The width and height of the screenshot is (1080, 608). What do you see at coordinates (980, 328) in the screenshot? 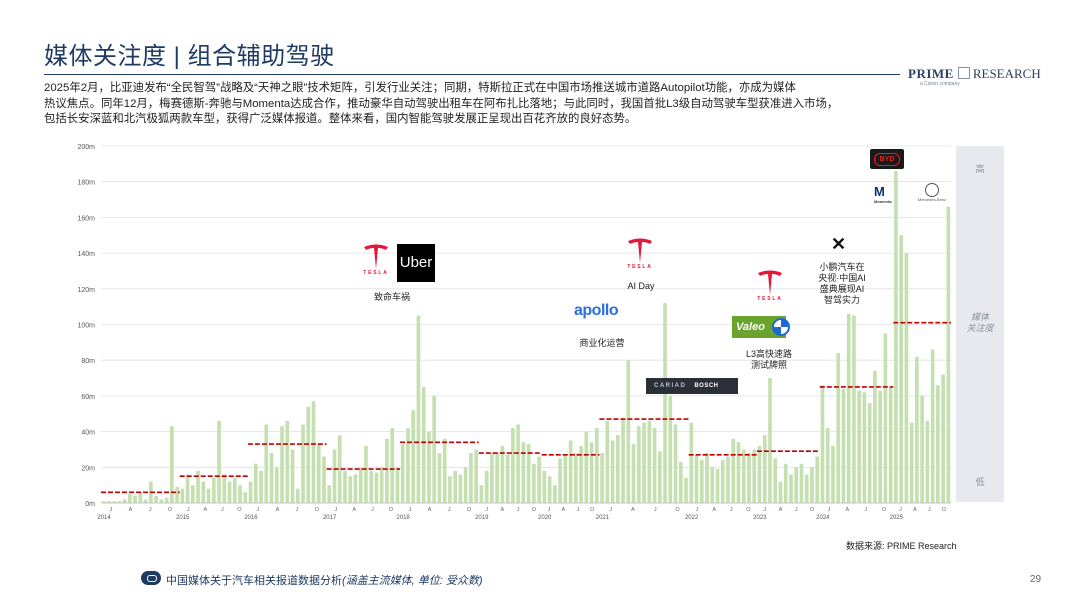
I see `scale-label-mid: 关注度` at bounding box center [980, 328].